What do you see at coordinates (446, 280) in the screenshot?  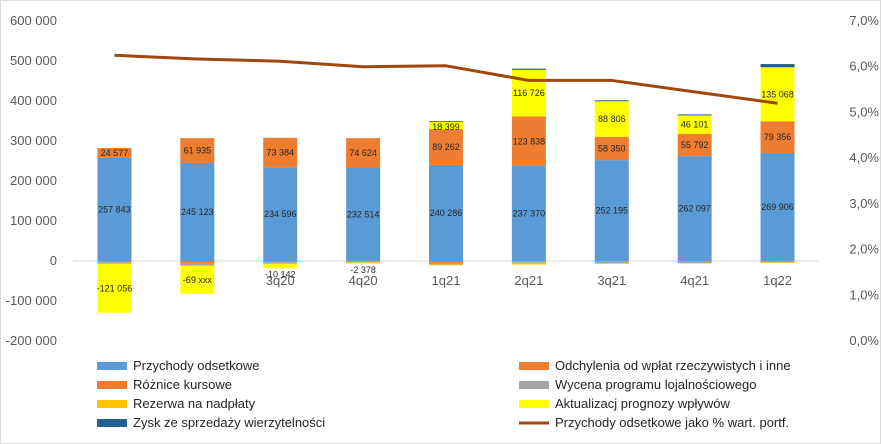 I see `x-category-label: 1q21` at bounding box center [446, 280].